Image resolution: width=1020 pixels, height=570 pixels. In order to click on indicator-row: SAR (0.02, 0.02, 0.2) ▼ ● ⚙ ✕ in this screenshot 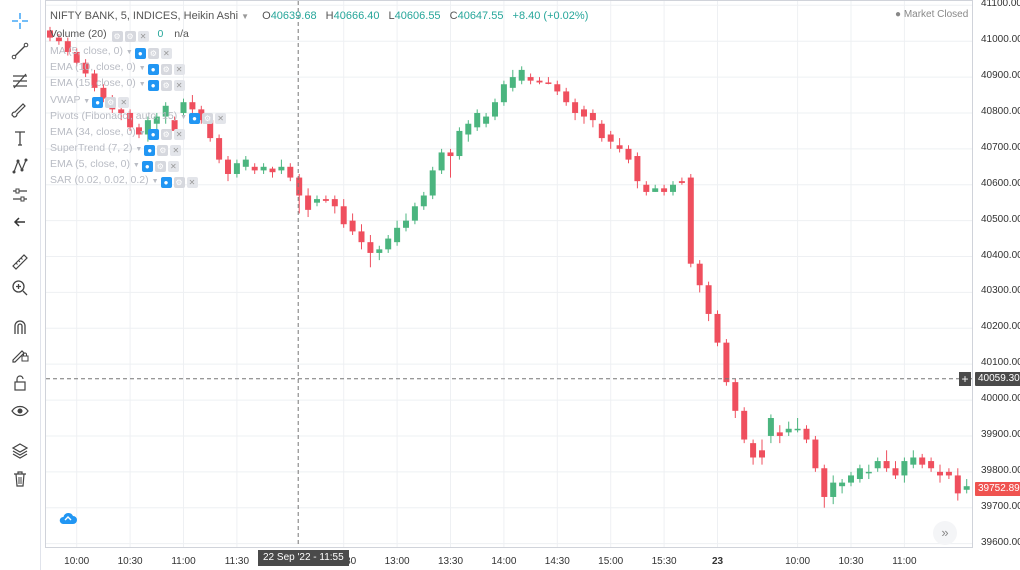, I will do `click(124, 181)`.